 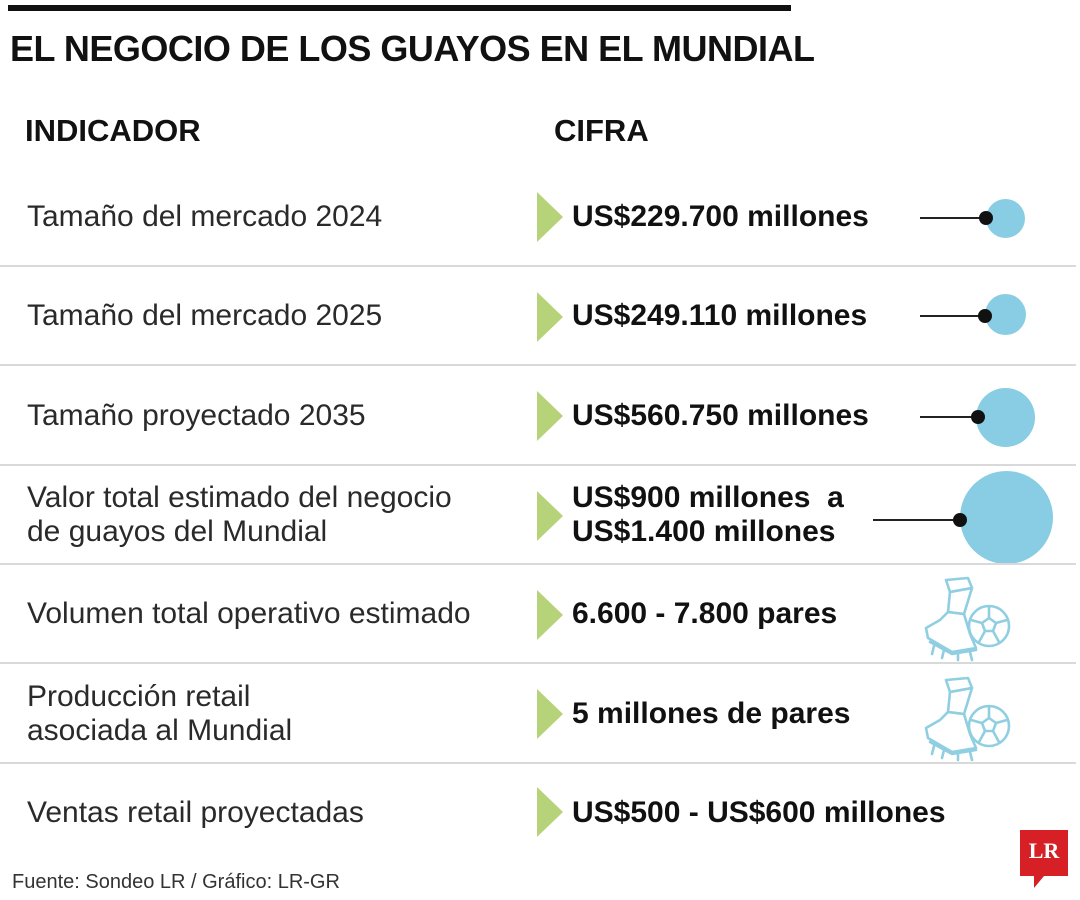 I want to click on figure-value: US$900 millones a US$1.400 millones, so click(x=752, y=515).